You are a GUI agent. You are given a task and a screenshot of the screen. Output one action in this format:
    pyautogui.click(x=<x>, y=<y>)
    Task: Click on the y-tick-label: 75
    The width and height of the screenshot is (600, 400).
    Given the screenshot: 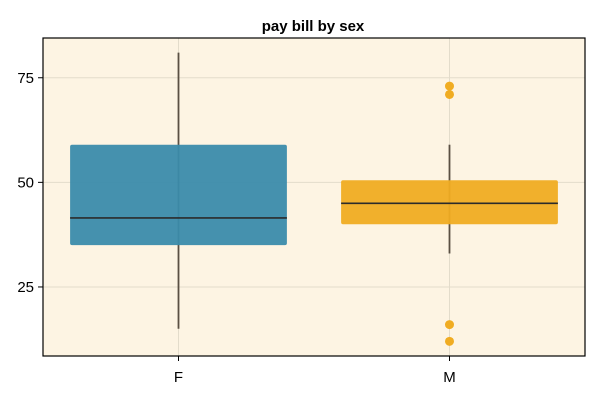 What is the action you would take?
    pyautogui.click(x=25, y=78)
    